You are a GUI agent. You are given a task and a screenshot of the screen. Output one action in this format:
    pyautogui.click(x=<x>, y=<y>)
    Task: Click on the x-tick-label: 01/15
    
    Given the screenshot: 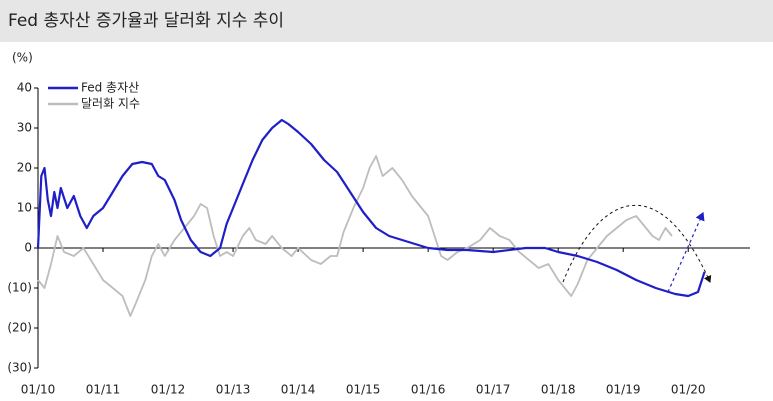 What is the action you would take?
    pyautogui.click(x=363, y=390)
    